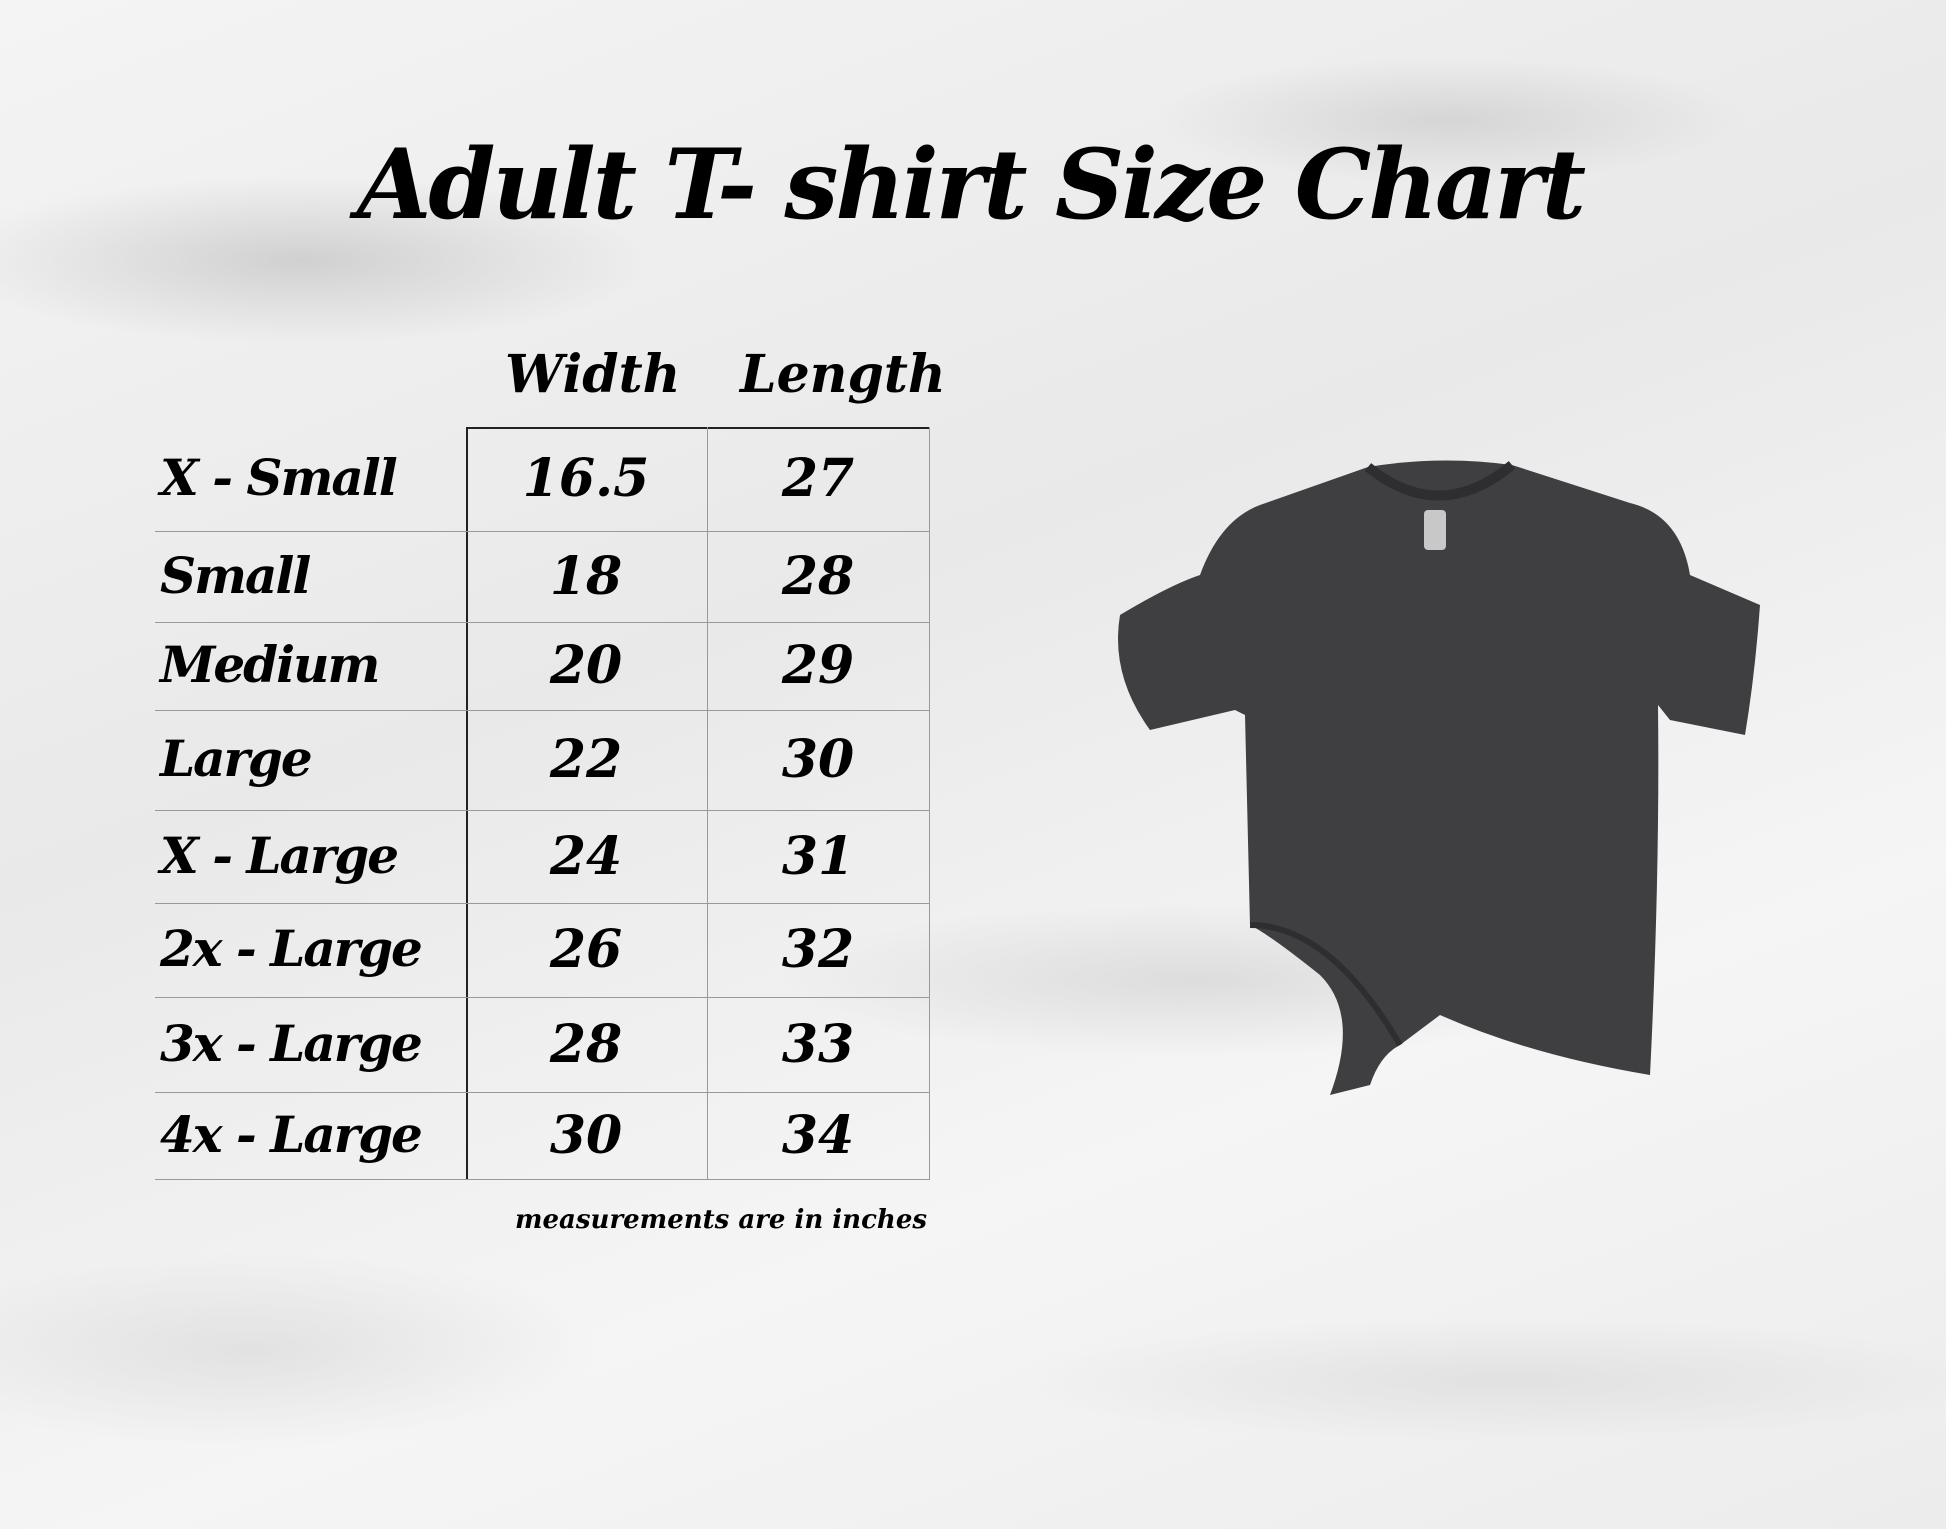 The image size is (1946, 1529). Describe the element at coordinates (721, 1220) in the screenshot. I see `measurement-note: measurements are in inches` at that location.